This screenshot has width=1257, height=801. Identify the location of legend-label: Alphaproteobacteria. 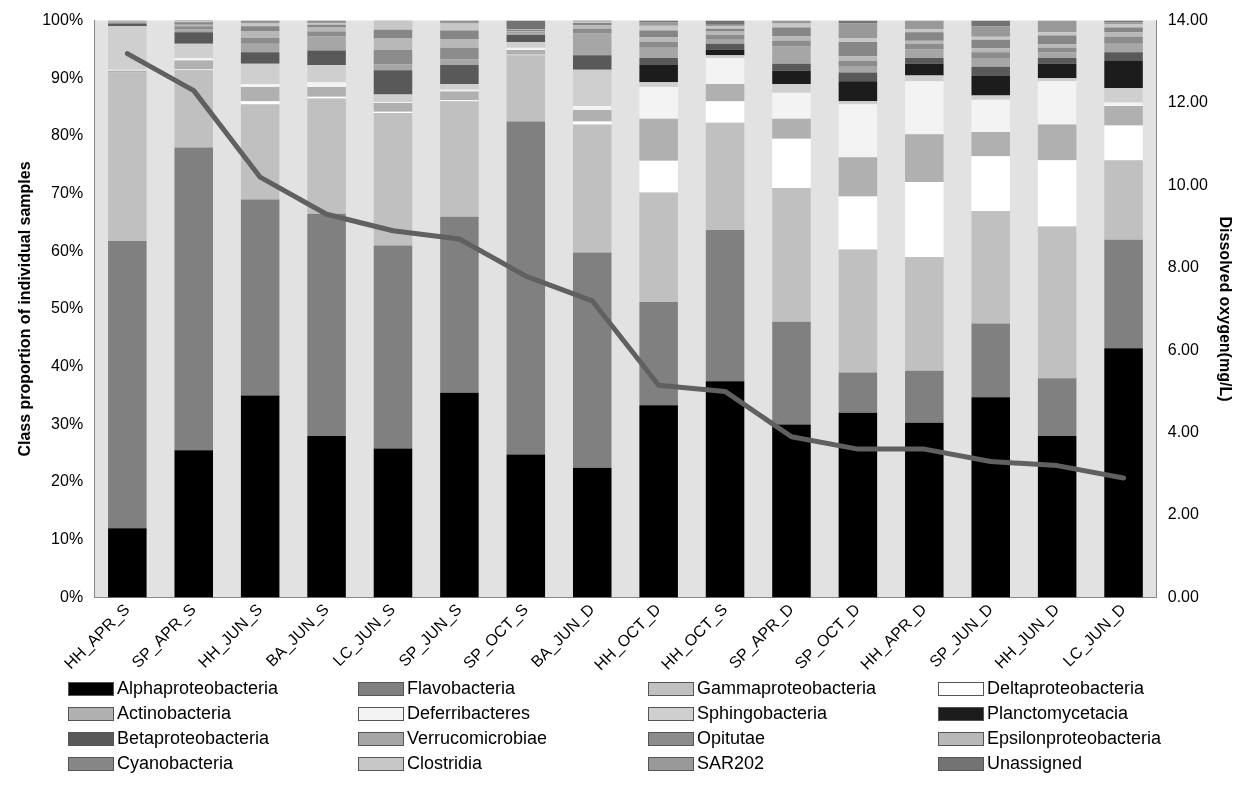
(198, 688).